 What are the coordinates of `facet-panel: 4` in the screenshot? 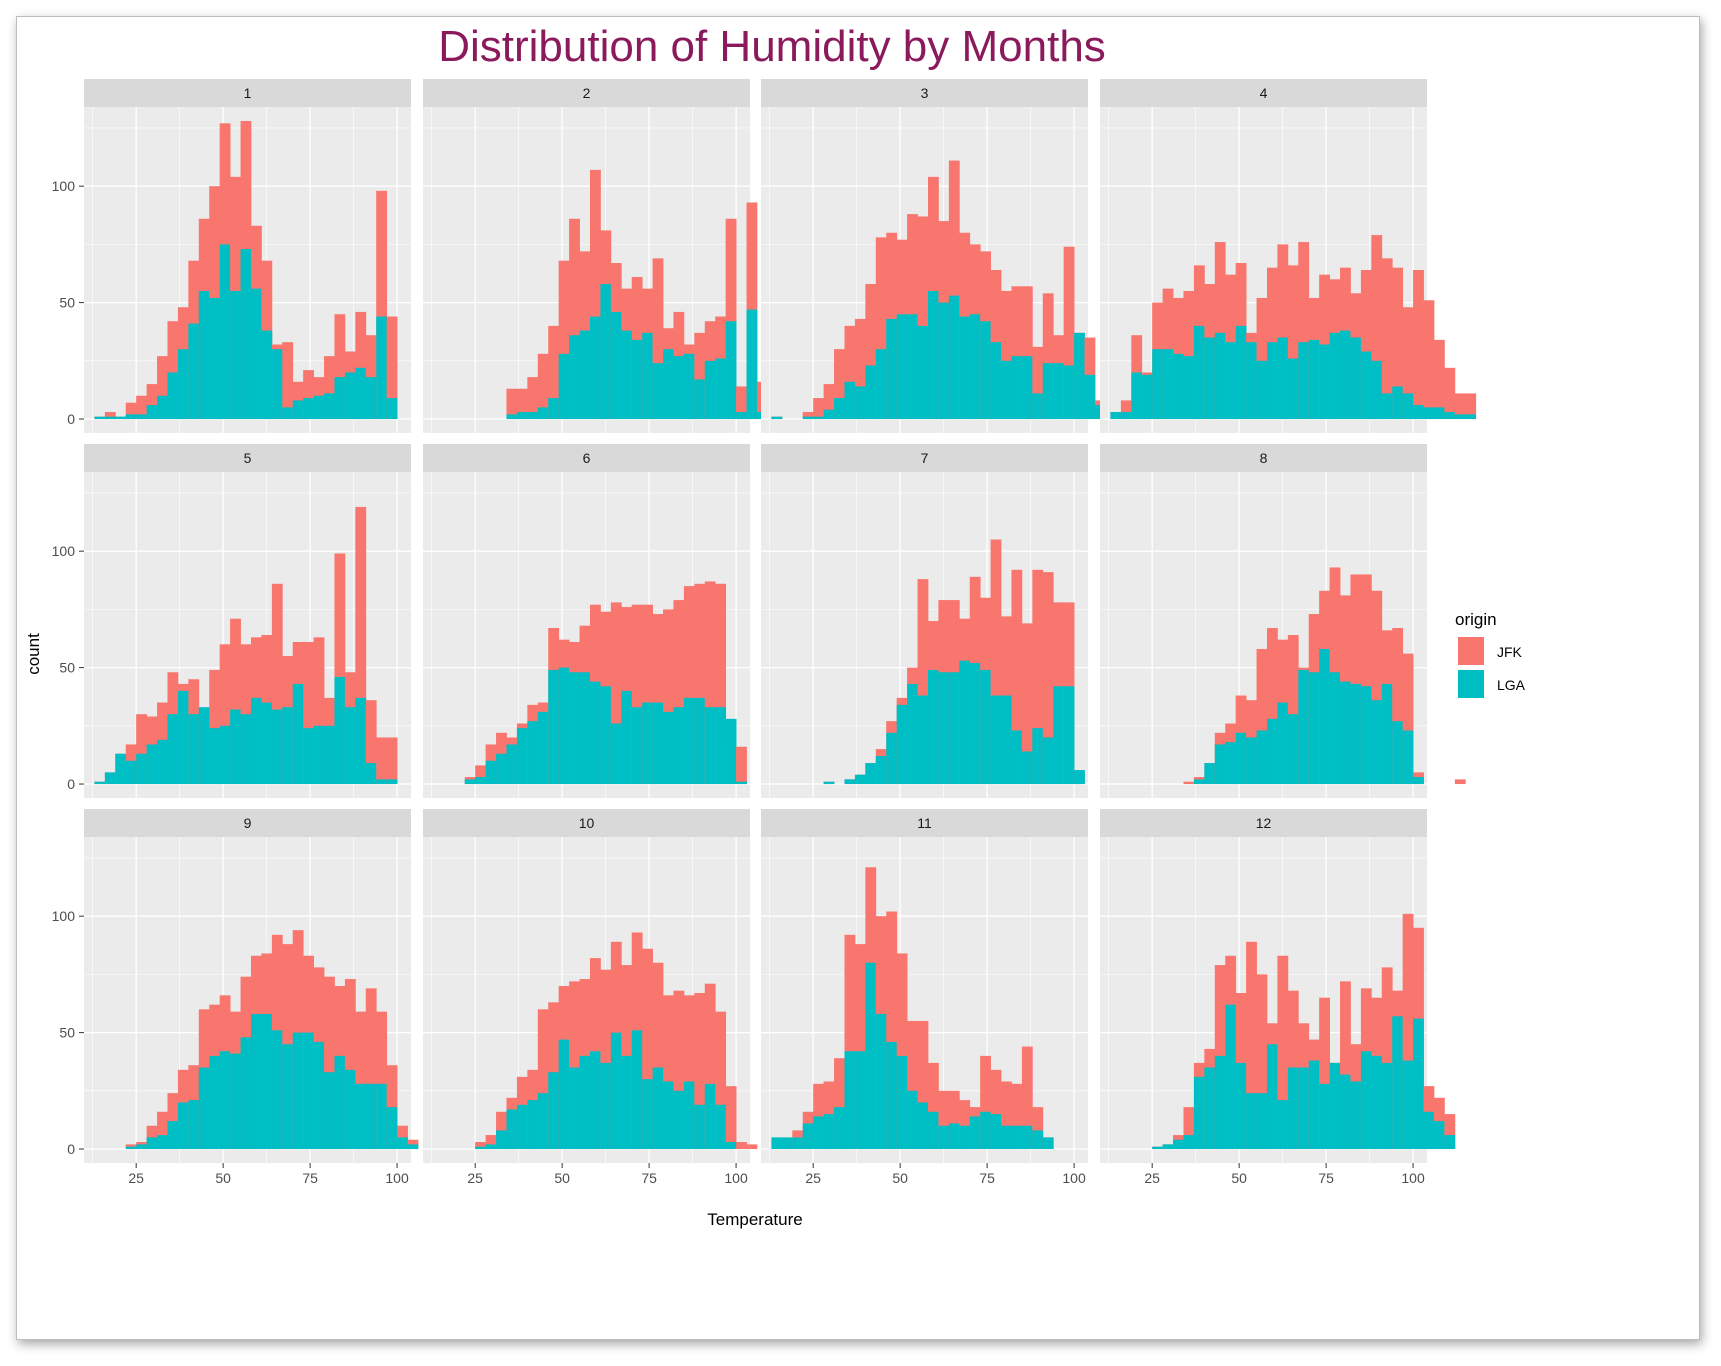 It's located at (1288, 256).